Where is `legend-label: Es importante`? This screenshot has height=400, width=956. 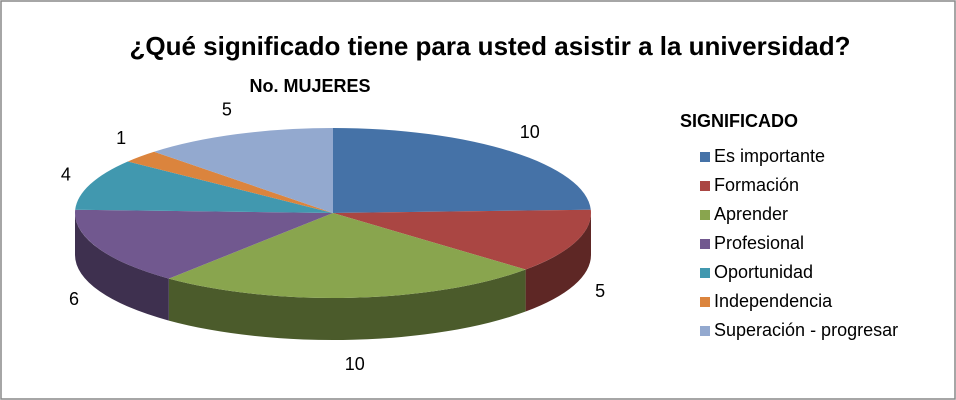
legend-label: Es importante is located at coordinates (769, 156).